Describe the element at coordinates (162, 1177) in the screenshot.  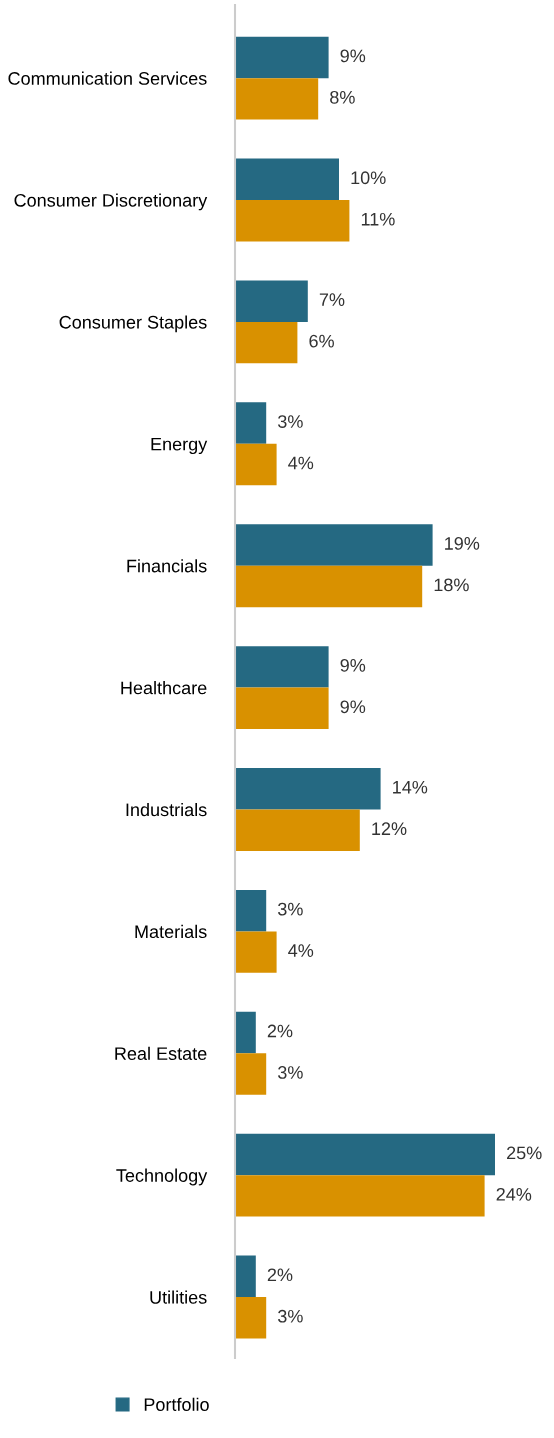
I see `y-tick-label: Technology` at that location.